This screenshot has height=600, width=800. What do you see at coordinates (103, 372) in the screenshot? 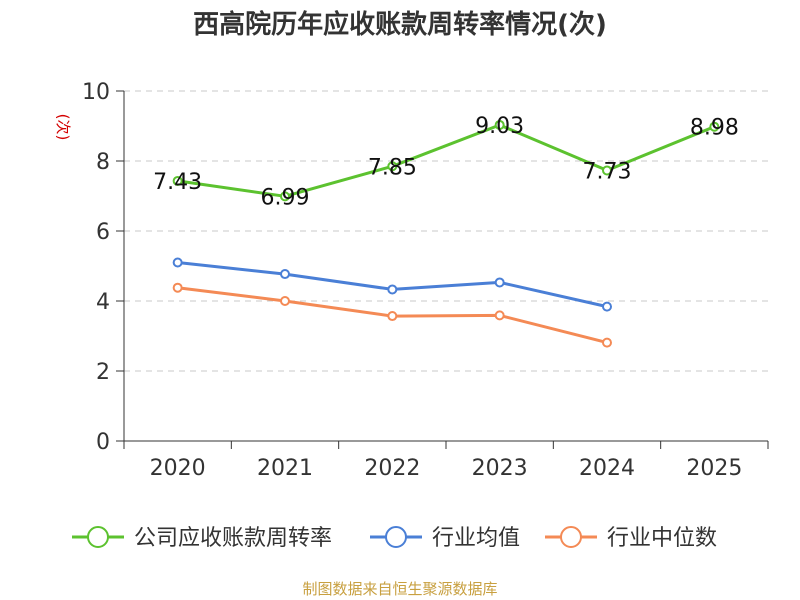
I see `y-tick-label: 2` at bounding box center [103, 372].